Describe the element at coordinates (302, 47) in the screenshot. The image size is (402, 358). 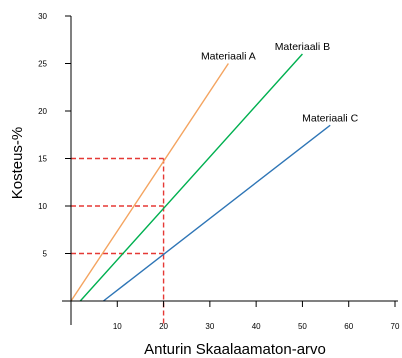
I see `series-label-materiaali-b: Materiaali B` at that location.